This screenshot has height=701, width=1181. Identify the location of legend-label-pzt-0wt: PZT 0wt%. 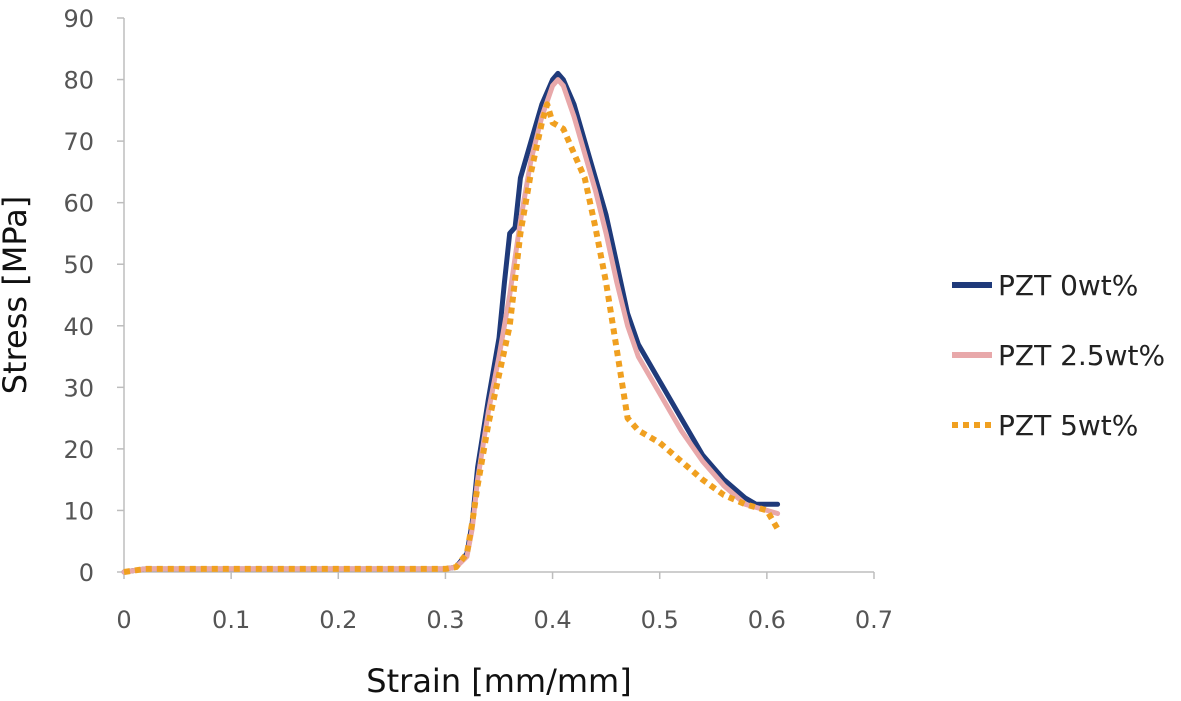
(1068, 285).